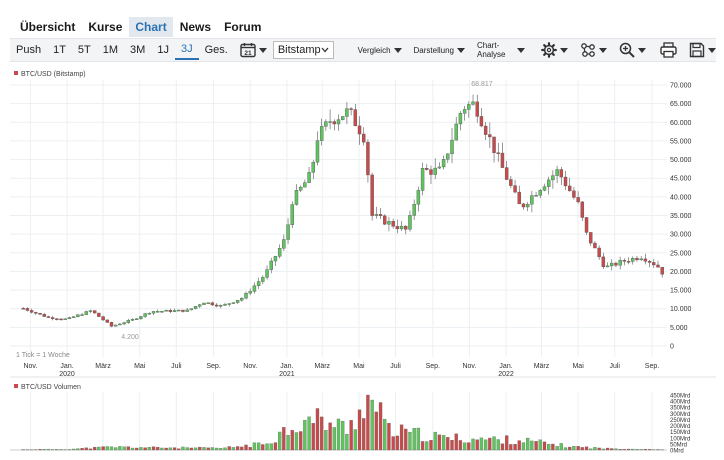 Image resolution: width=724 pixels, height=460 pixels. What do you see at coordinates (186, 50) in the screenshot?
I see `range-3j: 3J` at bounding box center [186, 50].